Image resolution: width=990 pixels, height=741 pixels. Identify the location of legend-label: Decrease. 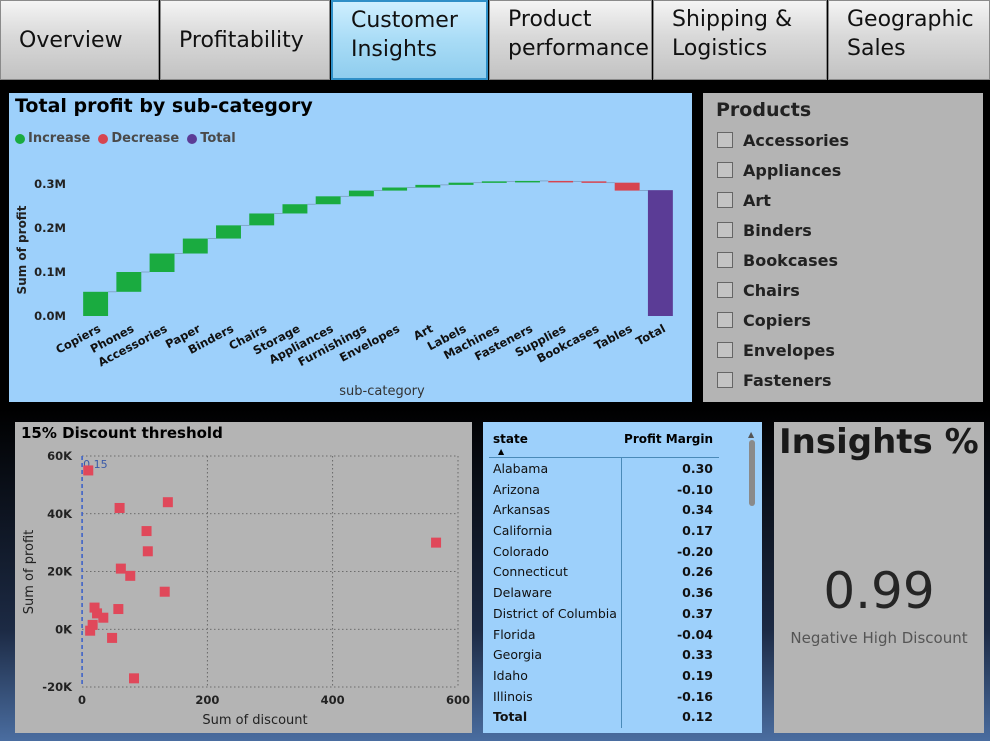
(145, 138).